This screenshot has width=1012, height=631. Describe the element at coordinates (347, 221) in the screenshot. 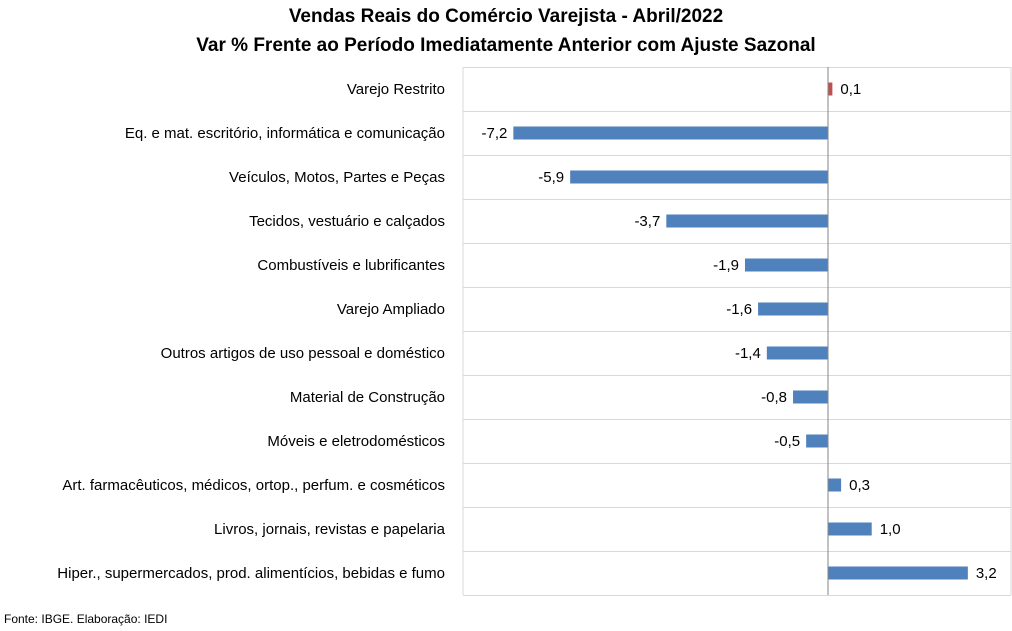

I see `category-label: Tecidos, vestuário e calçados` at that location.